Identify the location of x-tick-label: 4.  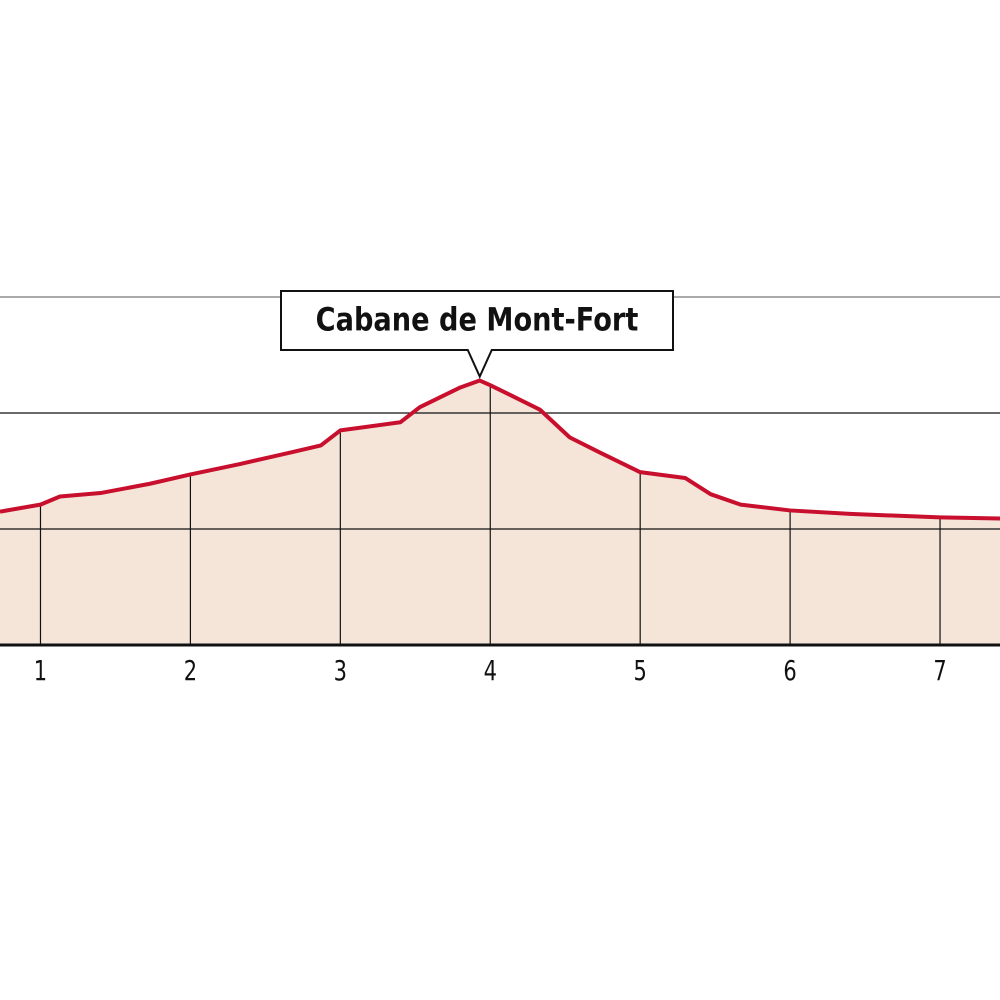
(490, 670).